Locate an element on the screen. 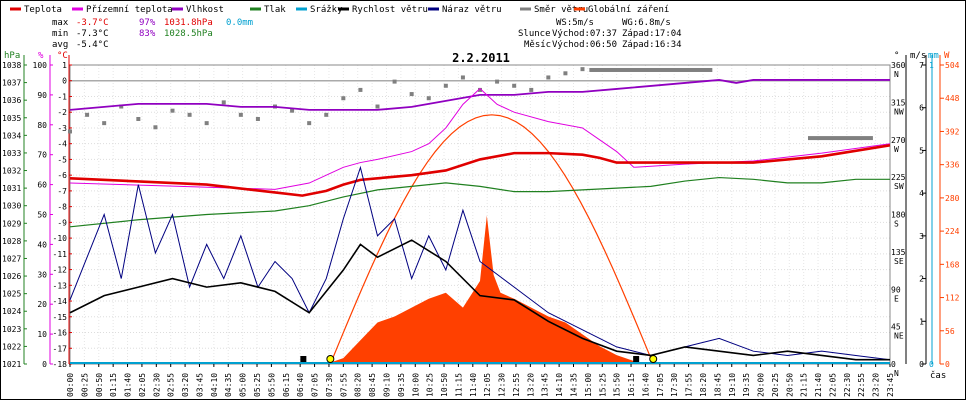 Image resolution: width=966 pixels, height=404 pixels. x-tick-label: 09:35 is located at coordinates (401, 385).